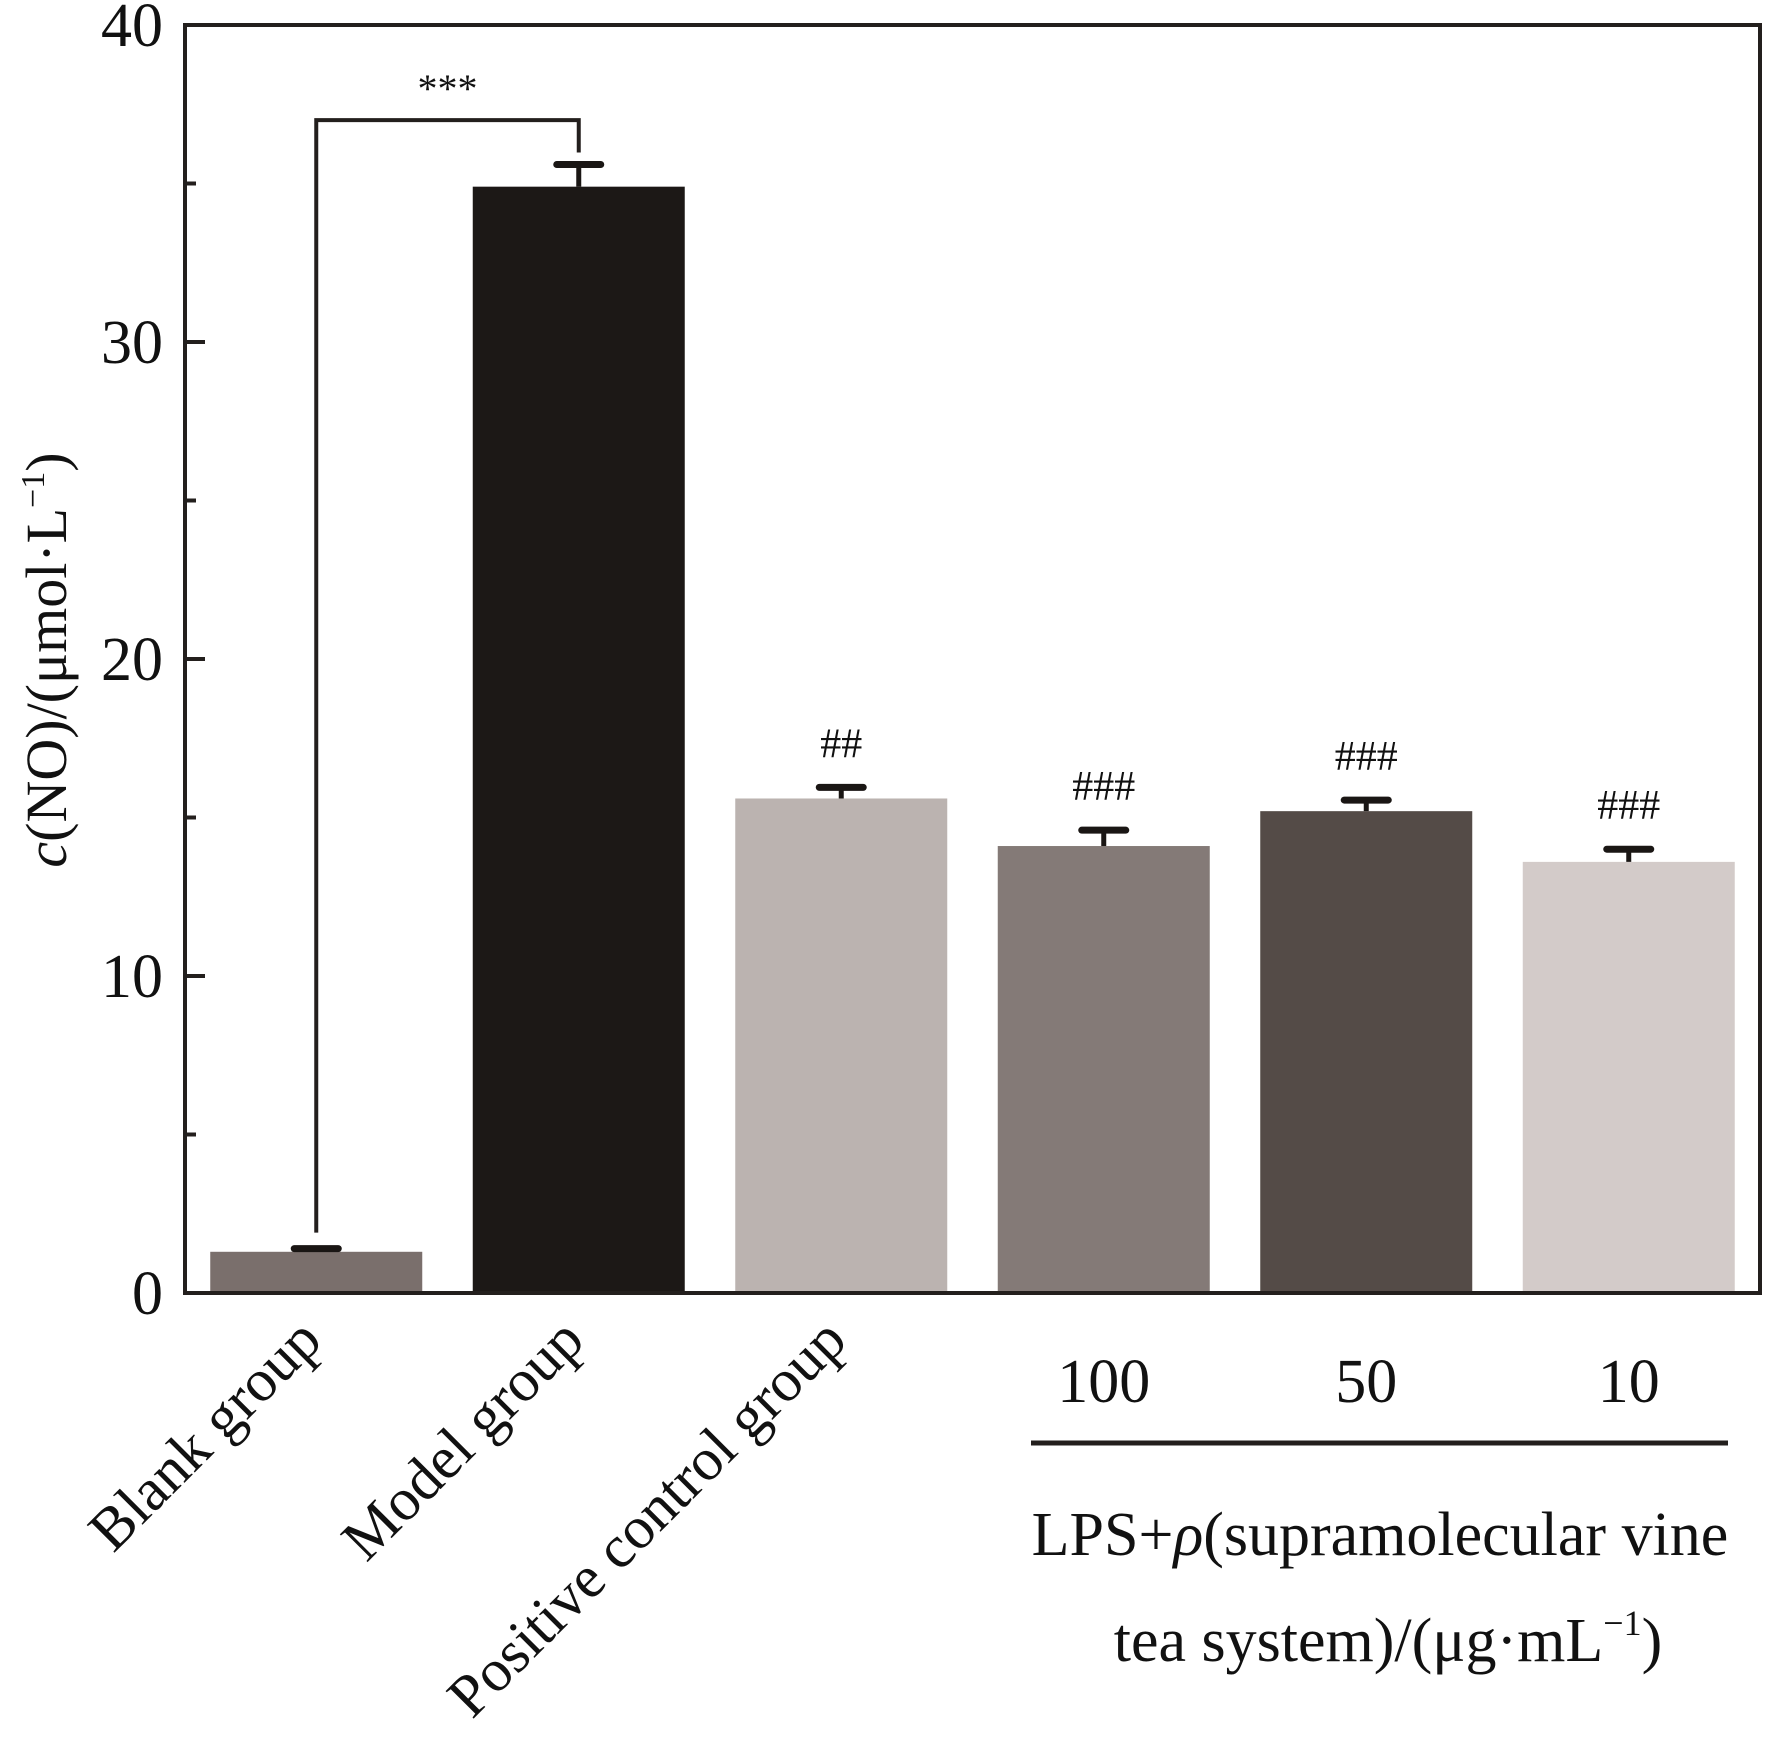 Image resolution: width=1778 pixels, height=1755 pixels. Describe the element at coordinates (462, 1439) in the screenshot. I see `x-tick-label: Model group` at that location.